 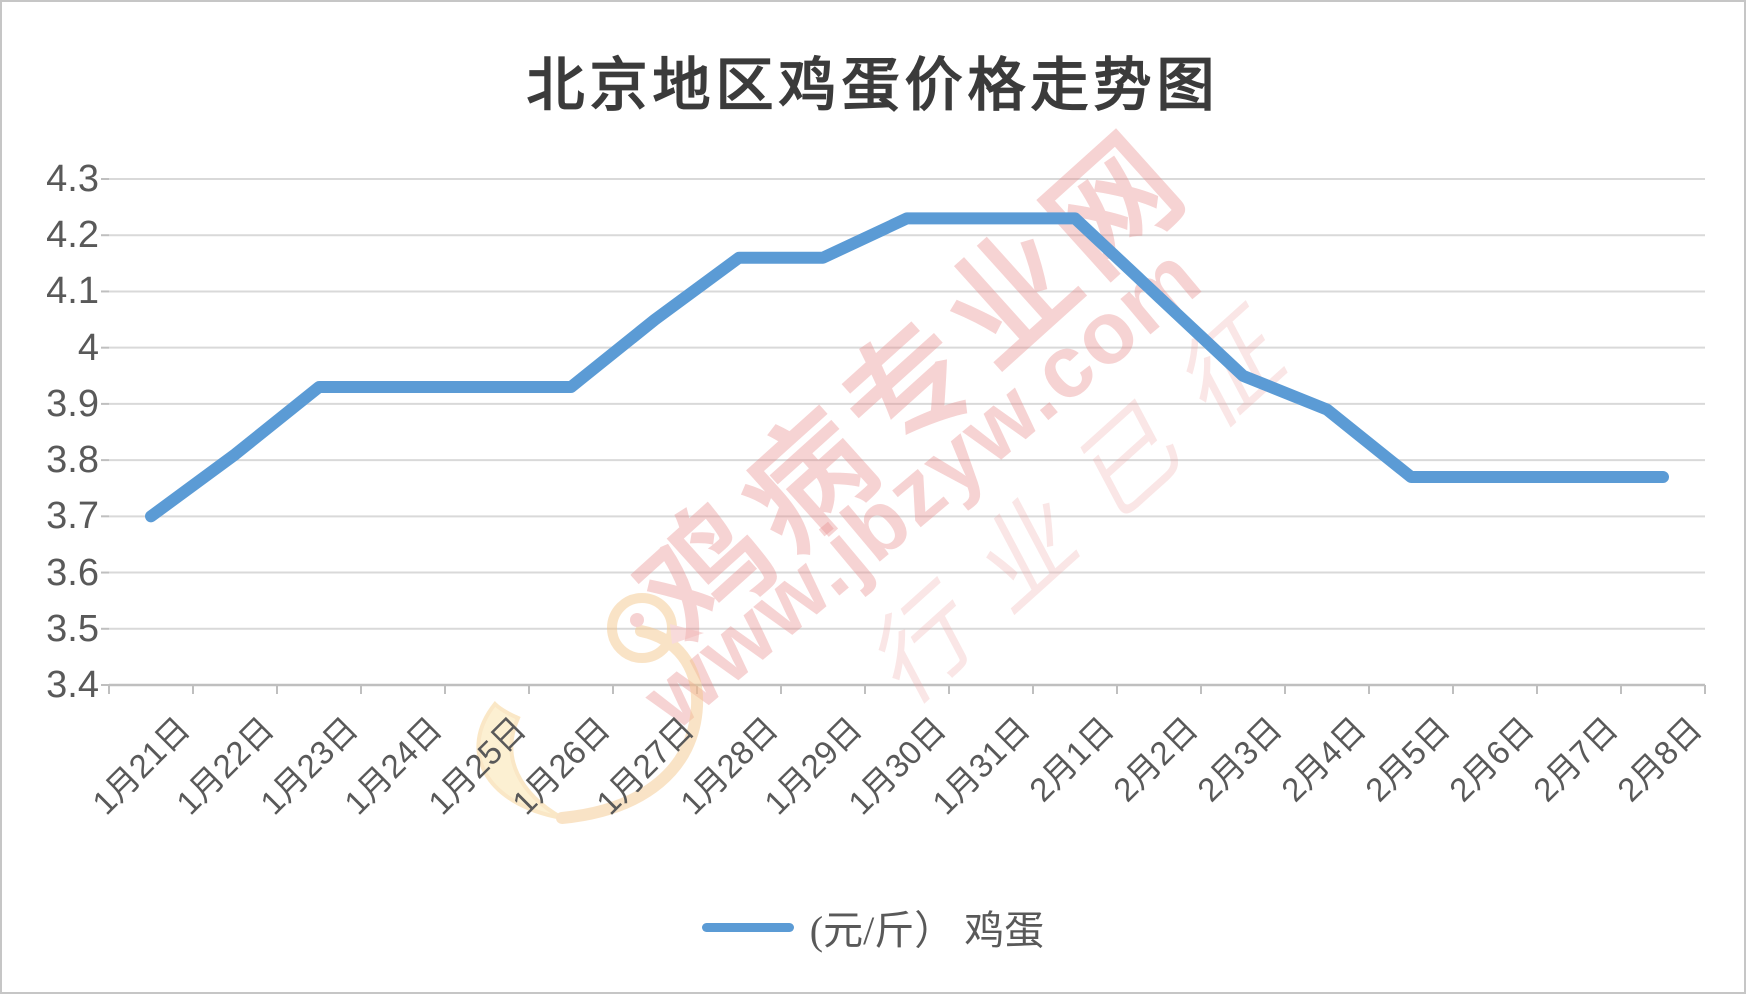 What do you see at coordinates (72, 403) in the screenshot?
I see `y-tick-label: 3.9` at bounding box center [72, 403].